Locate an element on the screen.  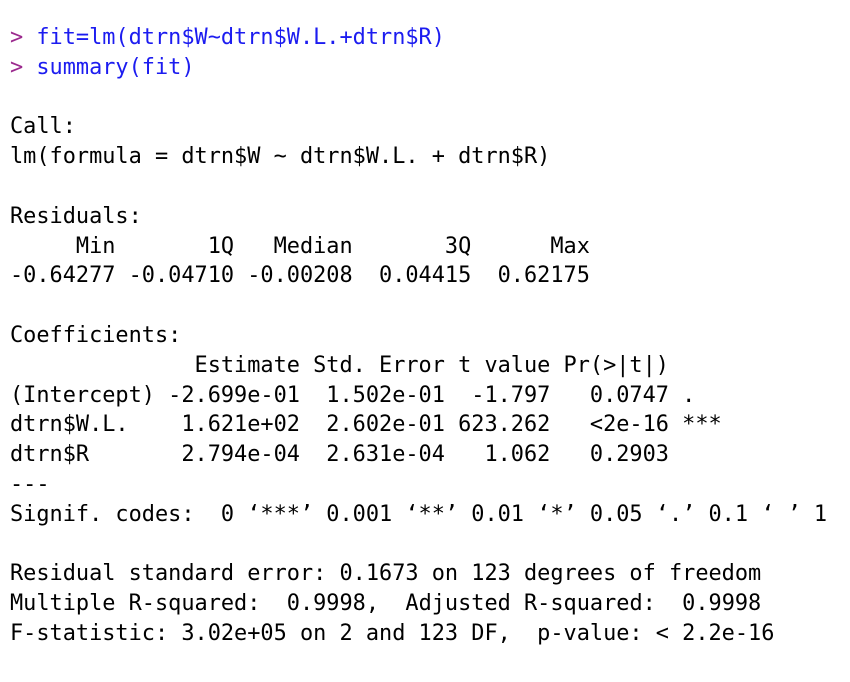
command-text: fit=lm(dtrn$W~dtrn$W.L.+dtrn$R) is located at coordinates (240, 37).